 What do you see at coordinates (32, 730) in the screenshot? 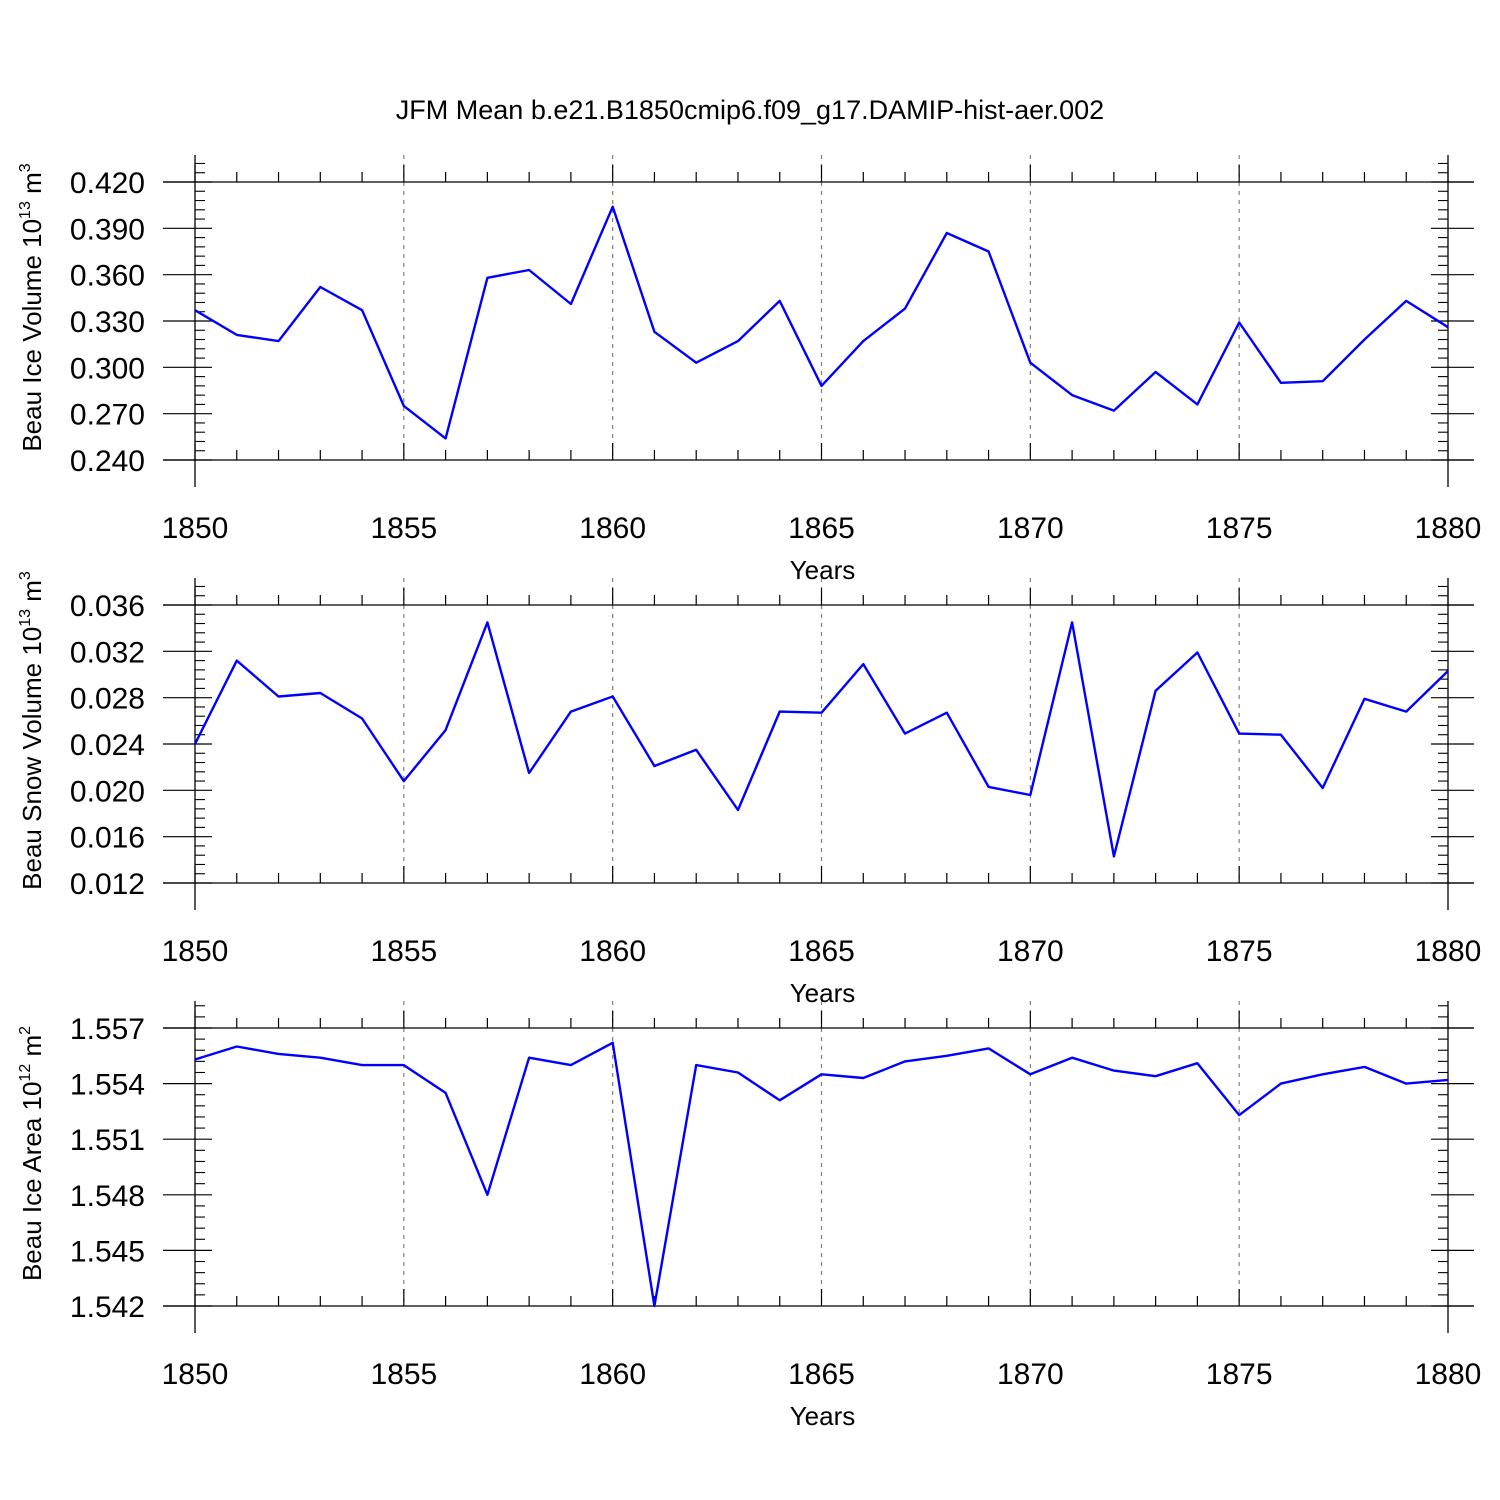
I see `y-axis-title: Beau Snow Volume 1013 m3` at bounding box center [32, 730].